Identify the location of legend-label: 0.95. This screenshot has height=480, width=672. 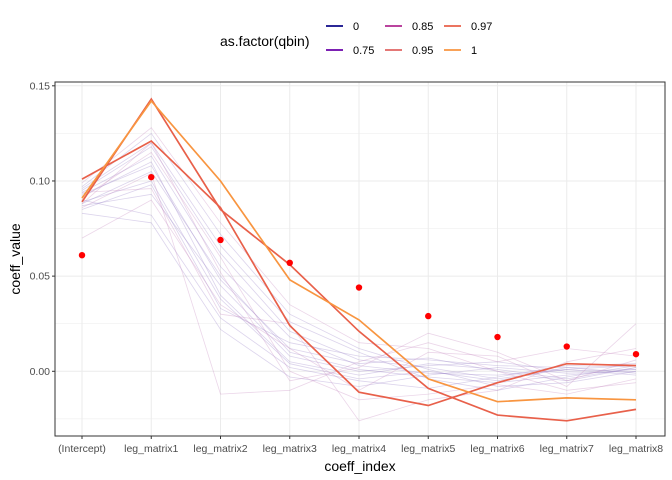
(422, 51).